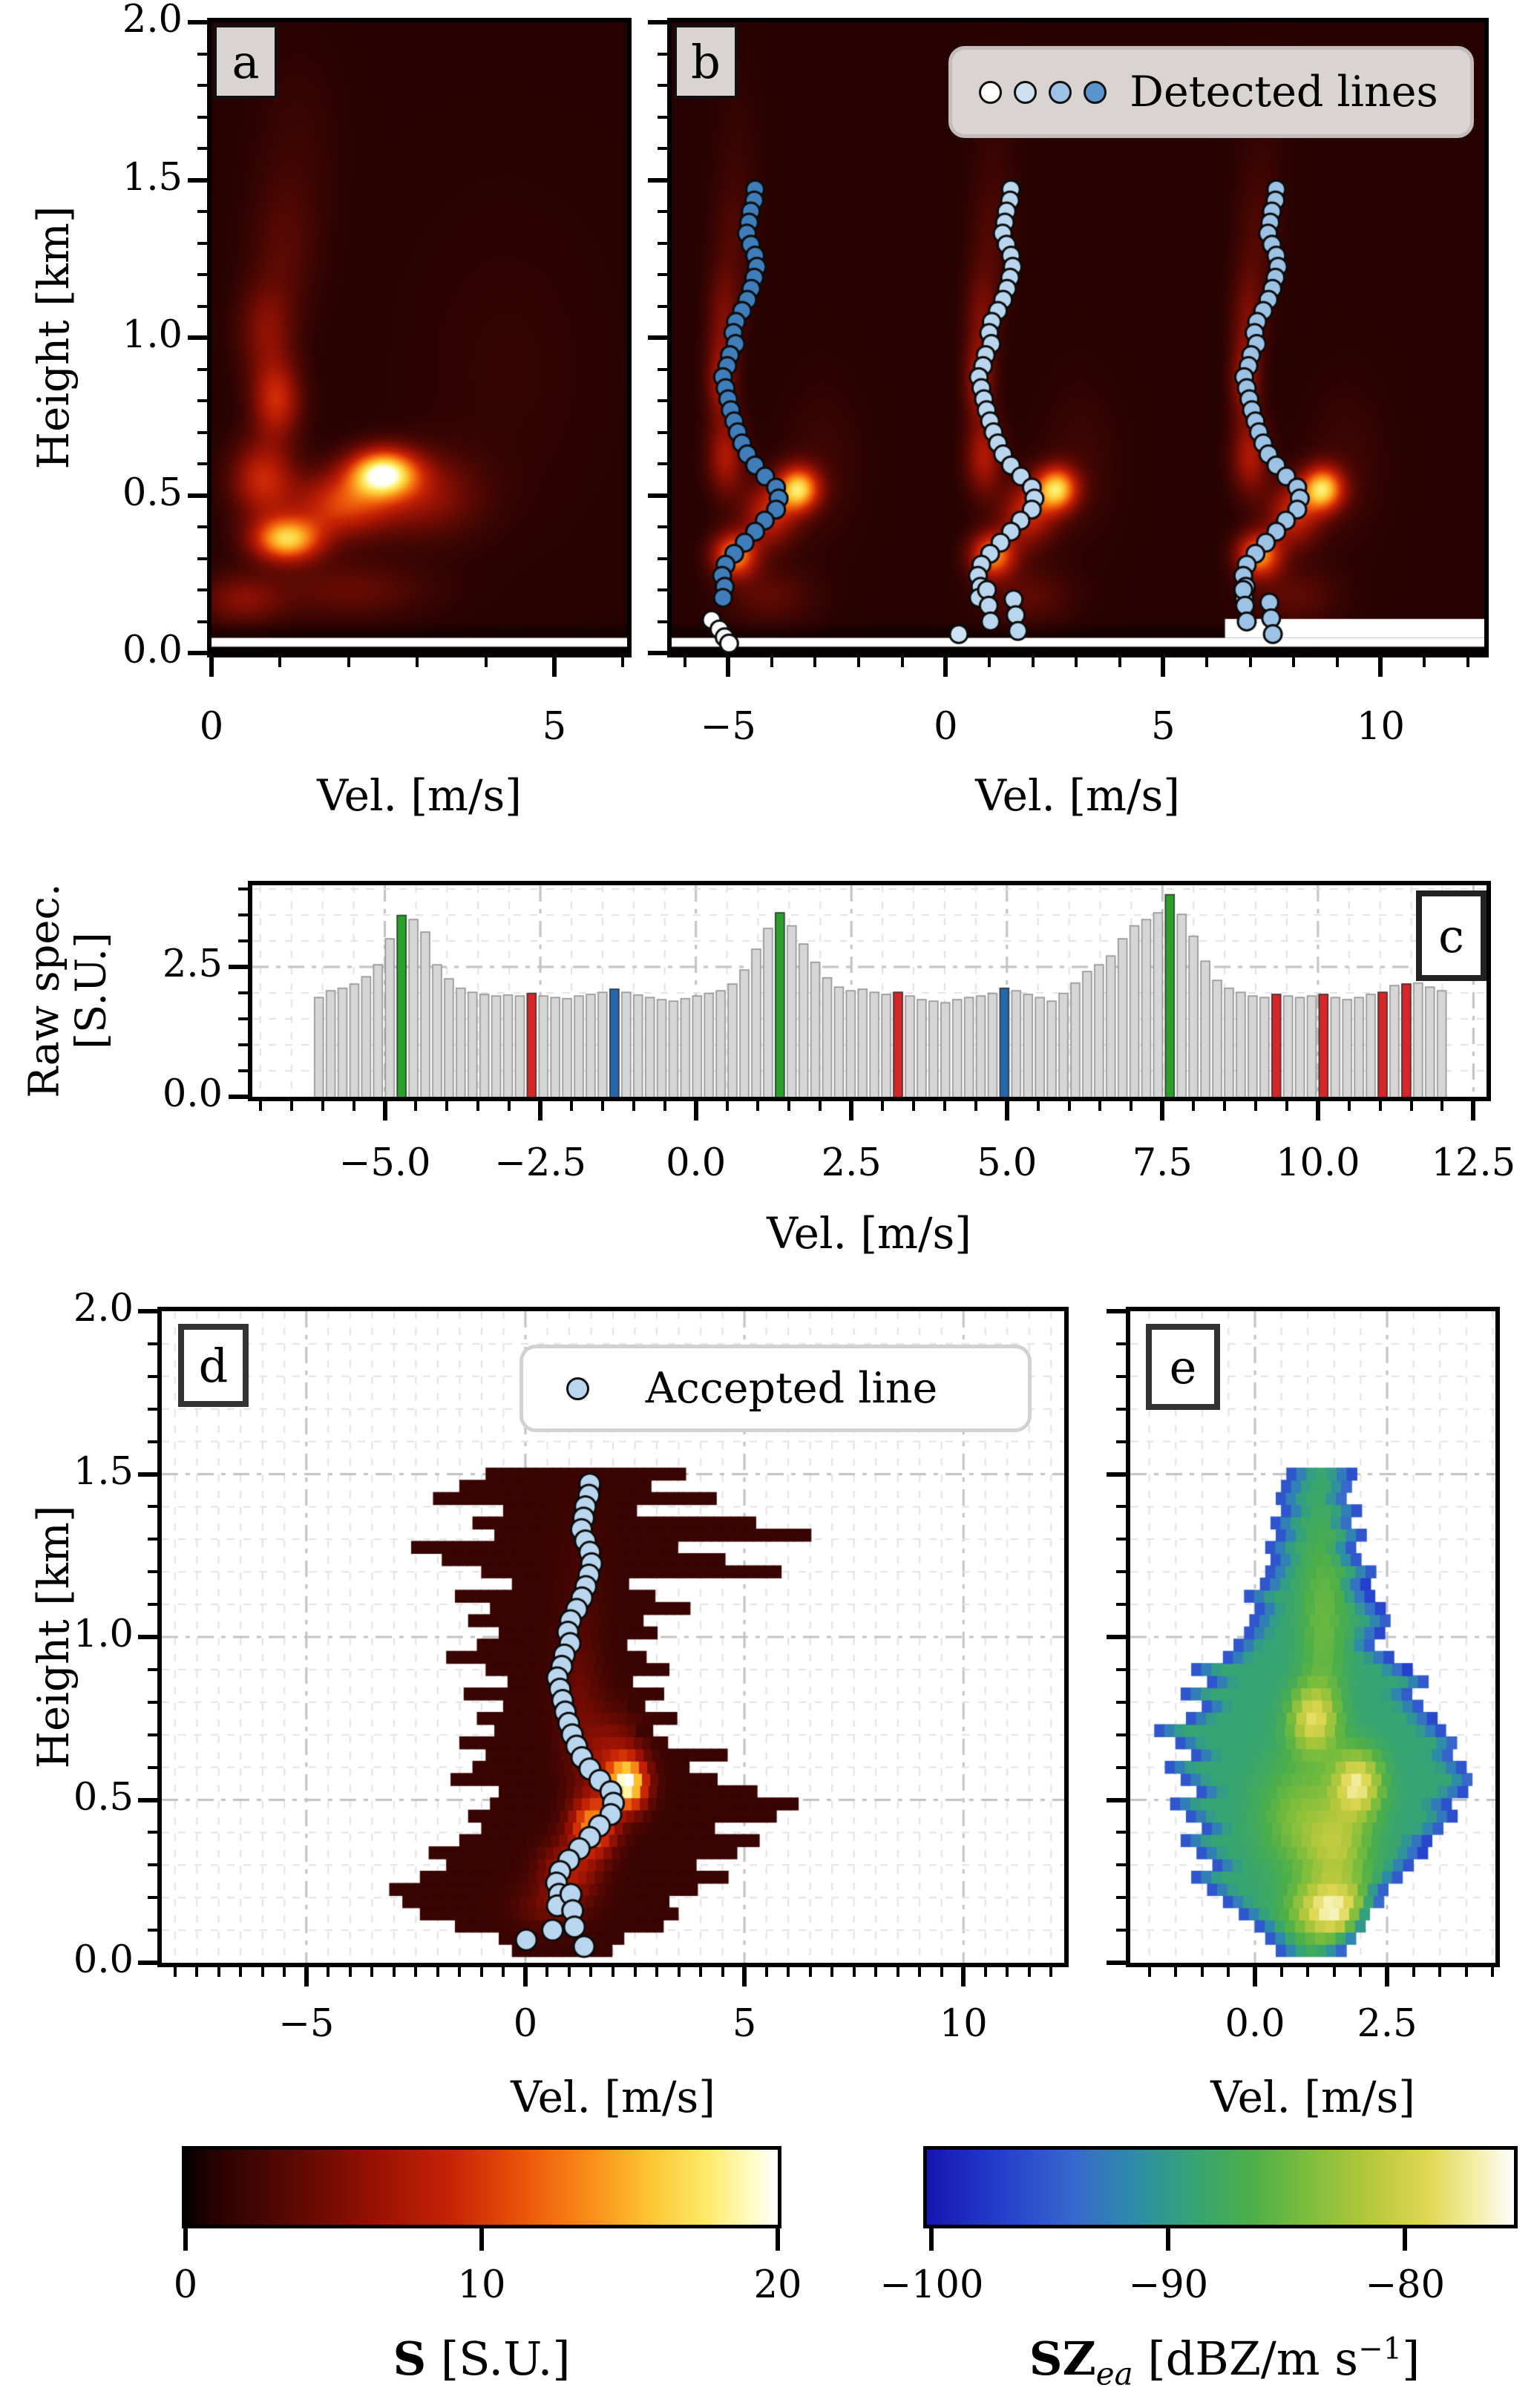  What do you see at coordinates (1007, 1163) in the screenshot?
I see `tick-label: 5.0` at bounding box center [1007, 1163].